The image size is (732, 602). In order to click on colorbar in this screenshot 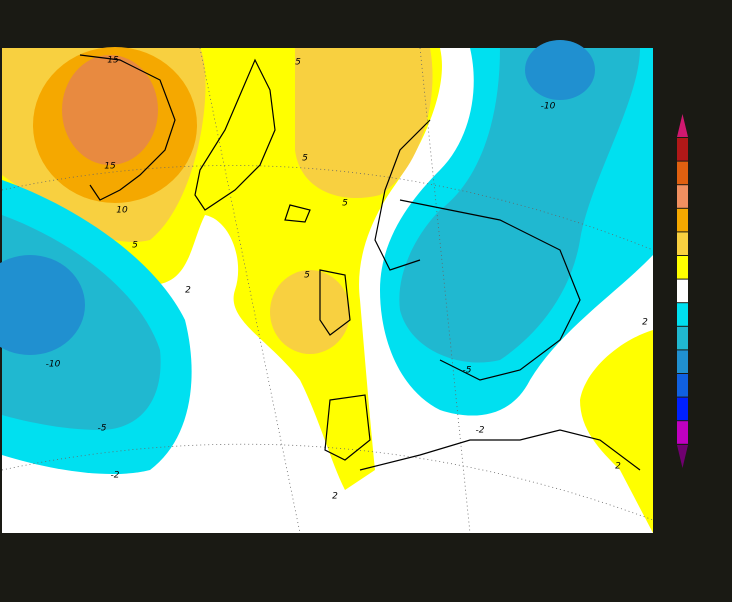, I will do `click(682, 291)`.